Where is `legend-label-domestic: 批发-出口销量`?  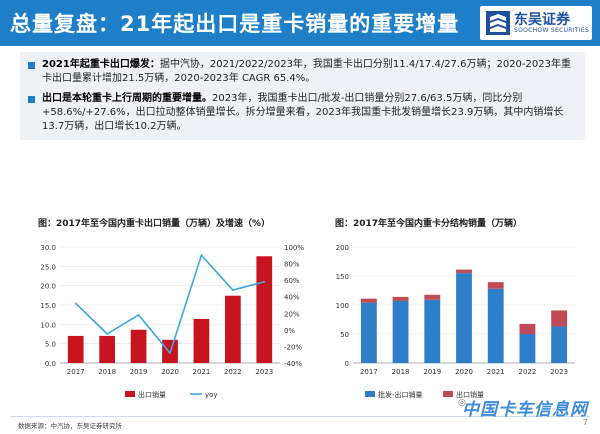 legend-label-domestic: 批发-出口销量 is located at coordinates (400, 394).